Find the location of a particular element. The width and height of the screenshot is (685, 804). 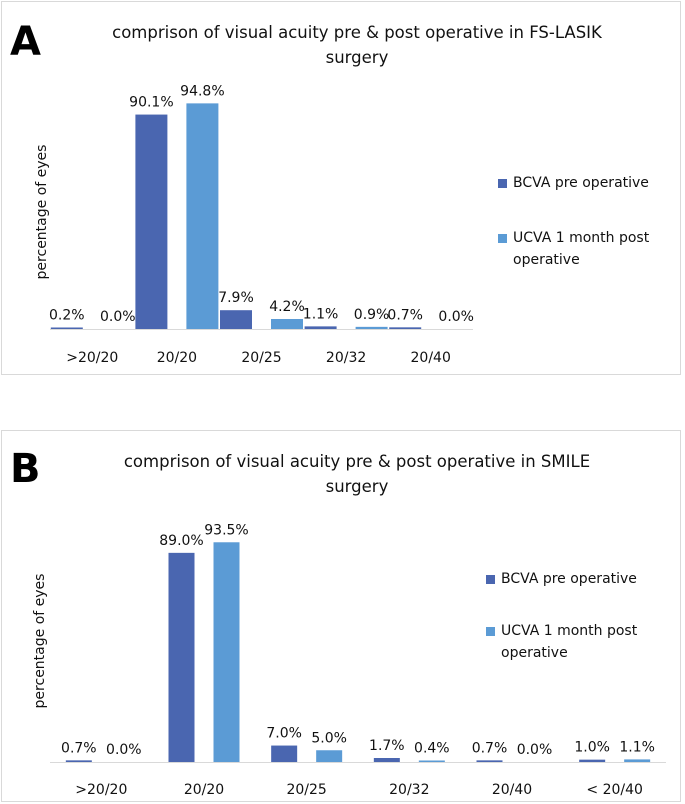

data-label: 4.2% is located at coordinates (287, 307).